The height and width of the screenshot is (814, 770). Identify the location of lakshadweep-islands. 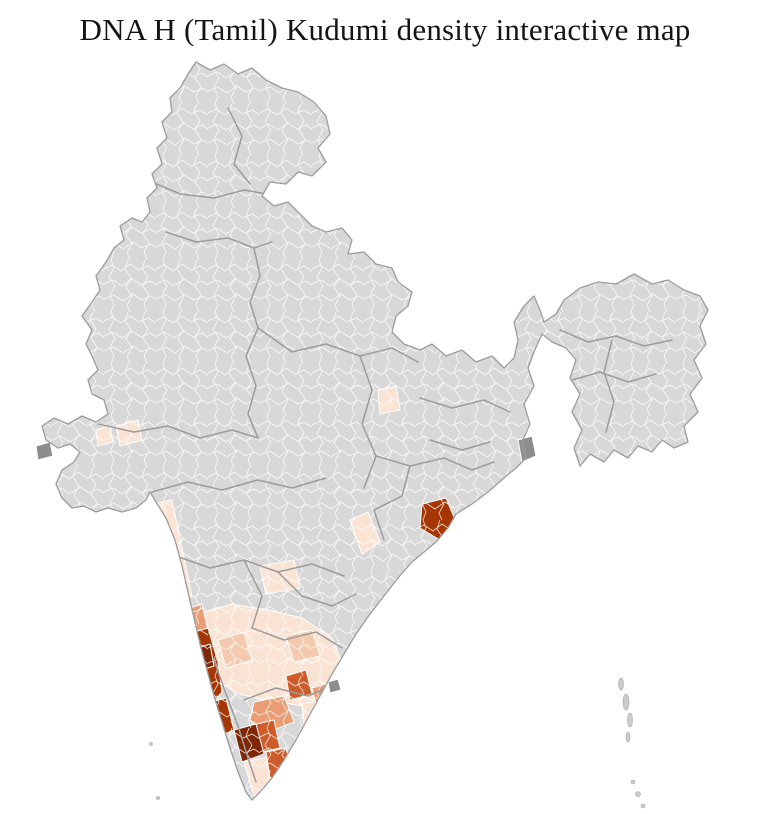
(154, 771).